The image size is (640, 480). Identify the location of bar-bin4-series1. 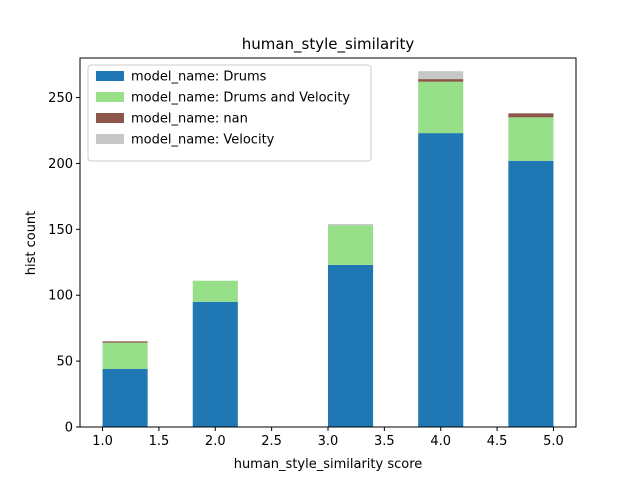
(441, 280).